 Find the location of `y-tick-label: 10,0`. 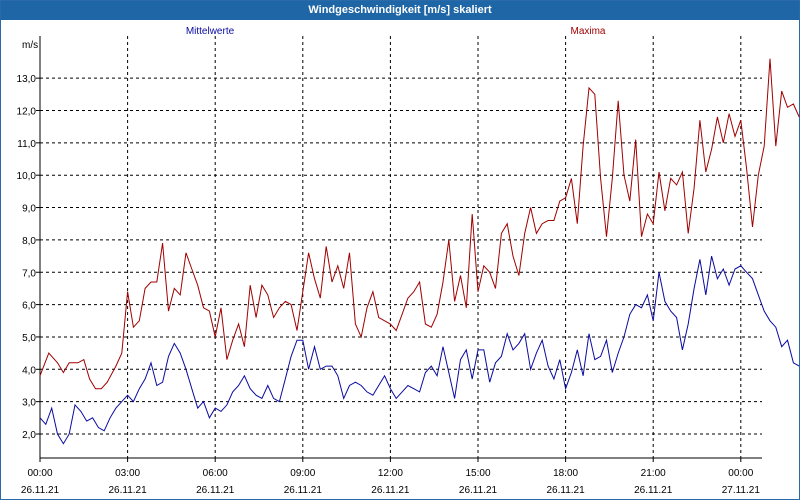

y-tick-label: 10,0 is located at coordinates (27, 176).